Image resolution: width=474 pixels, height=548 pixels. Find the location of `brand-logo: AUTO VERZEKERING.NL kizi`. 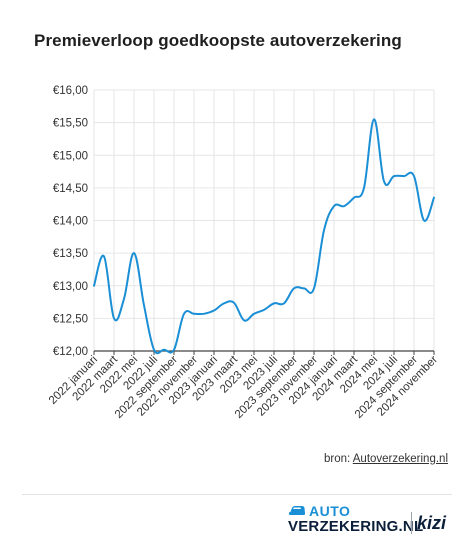

brand-logo: AUTO VERZEKERING.NL kizi is located at coordinates (363, 520).